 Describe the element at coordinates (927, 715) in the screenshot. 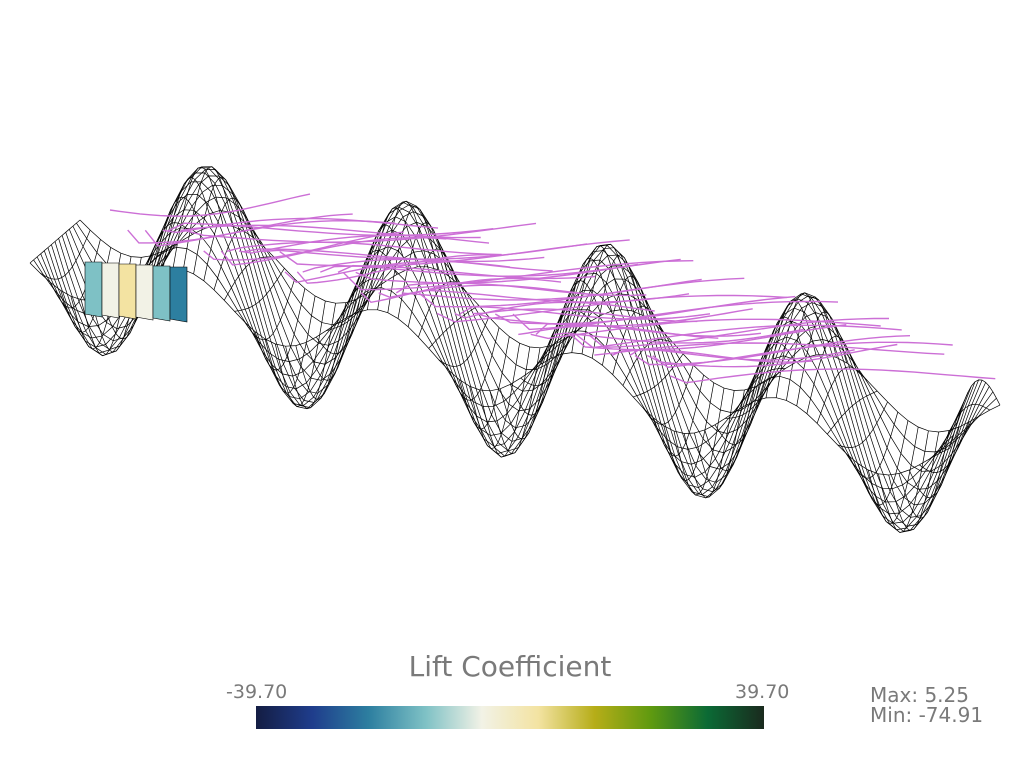

I see `min-stat: Min: -74.91` at that location.